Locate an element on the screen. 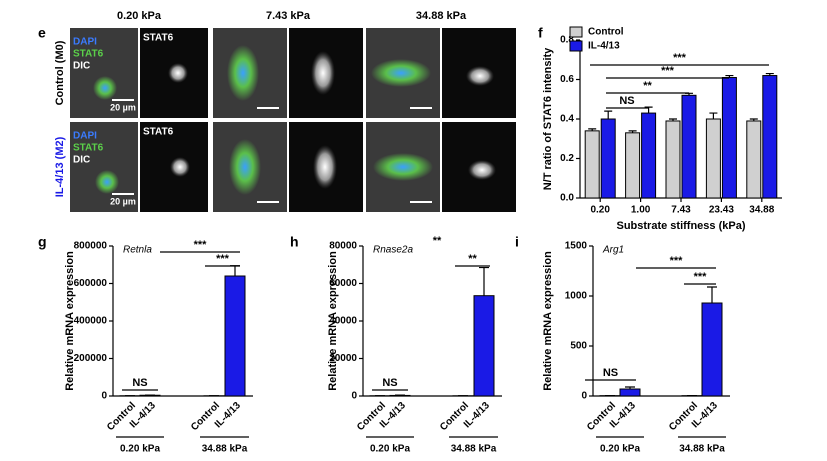  x-tick-label: 34.88 is located at coordinates (761, 210).